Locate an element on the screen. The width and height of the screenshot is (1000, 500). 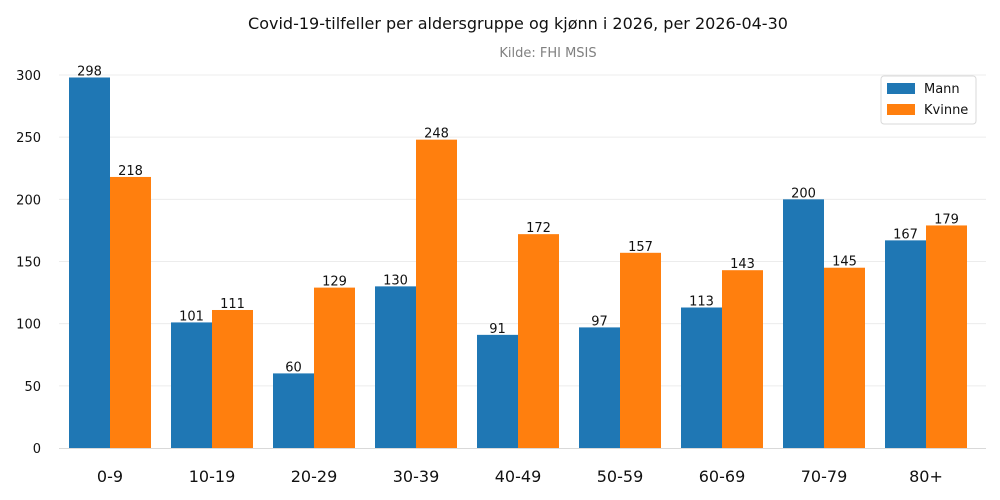
x-tick-label: 20-29 is located at coordinates (314, 476).